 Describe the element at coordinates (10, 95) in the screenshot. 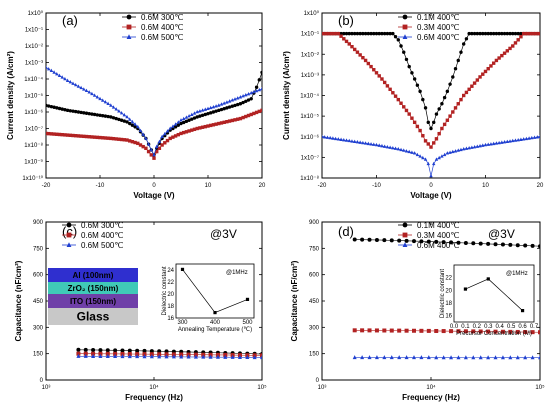

I see `y-axis-label: Current density (A/cm²)` at that location.